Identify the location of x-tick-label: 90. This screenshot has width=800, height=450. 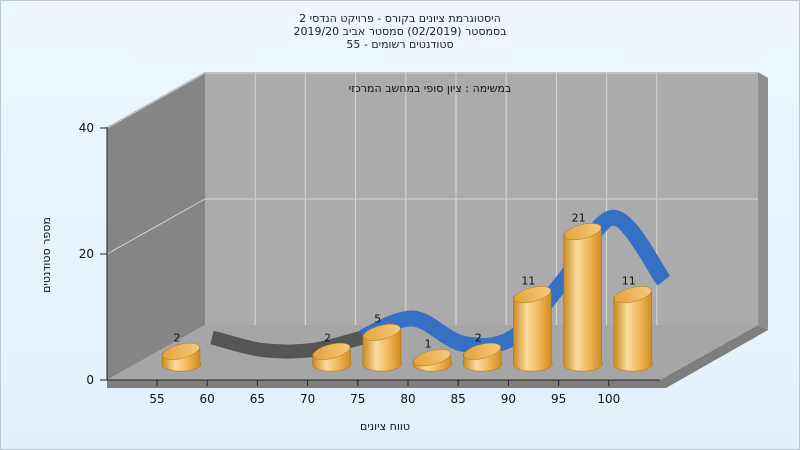
(508, 399).